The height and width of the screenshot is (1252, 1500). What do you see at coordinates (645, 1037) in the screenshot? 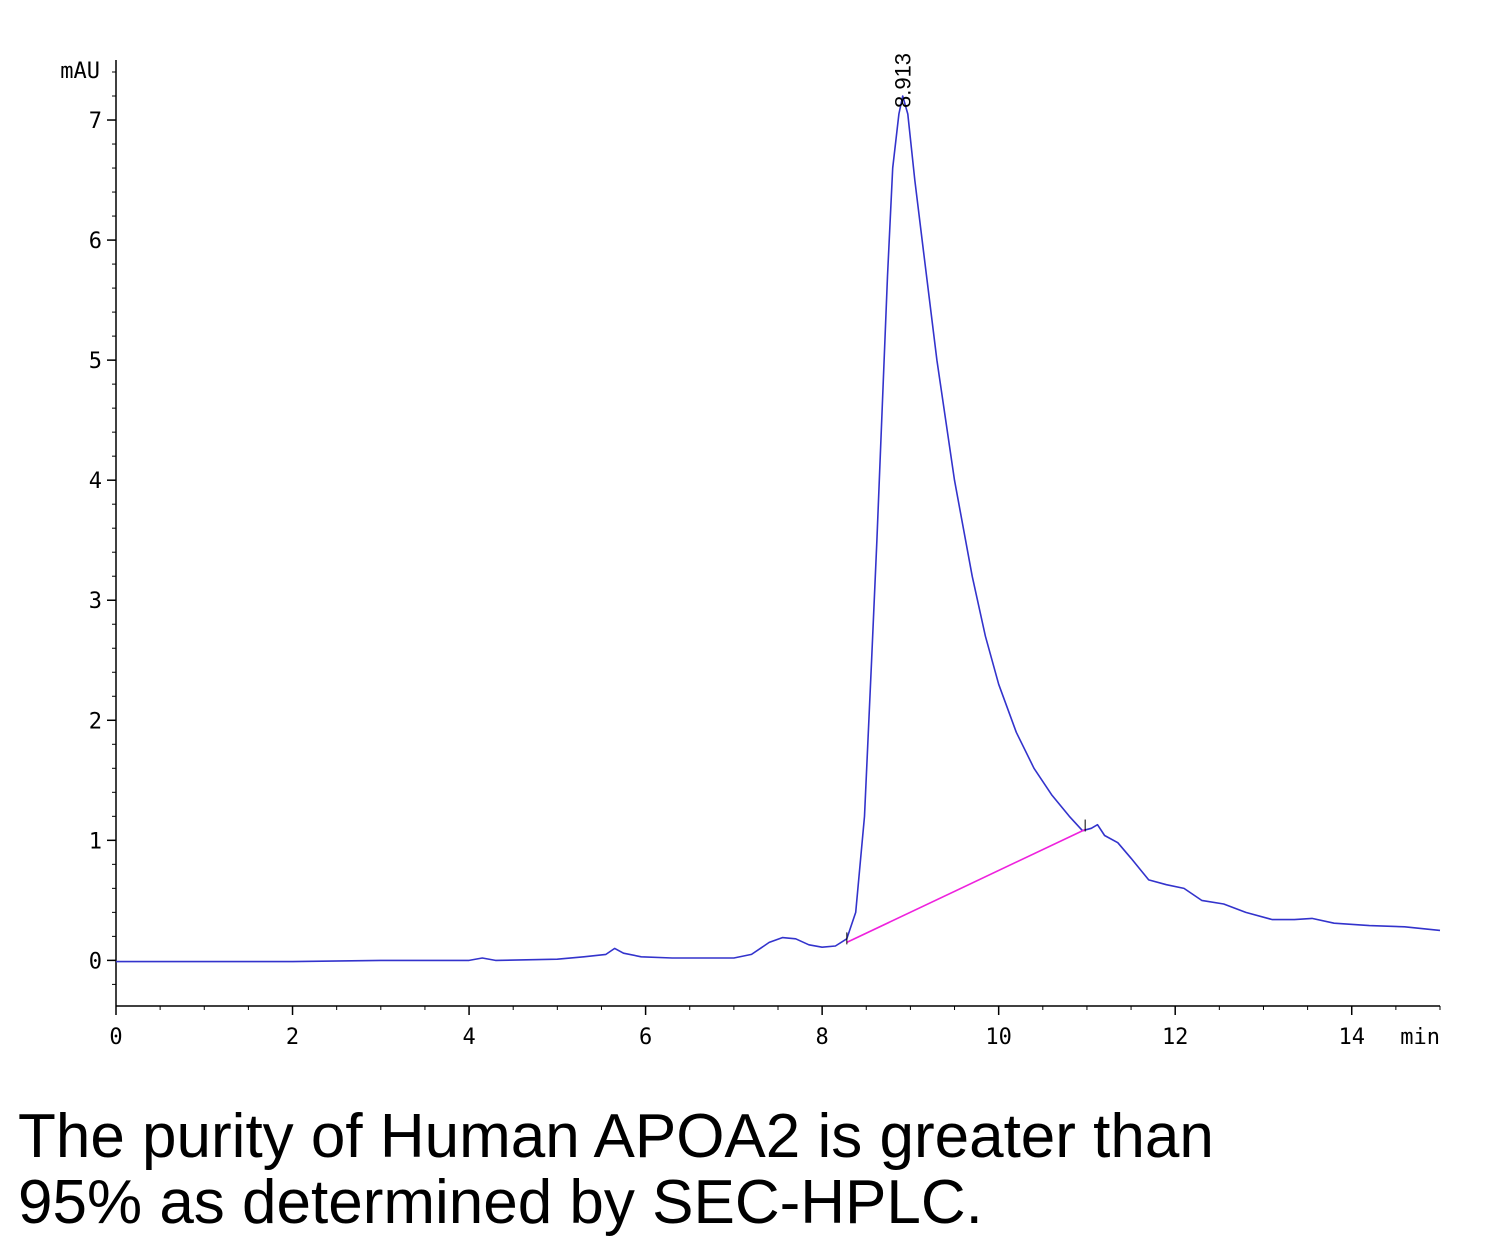
I see `x-tick-label: 6` at bounding box center [645, 1037].